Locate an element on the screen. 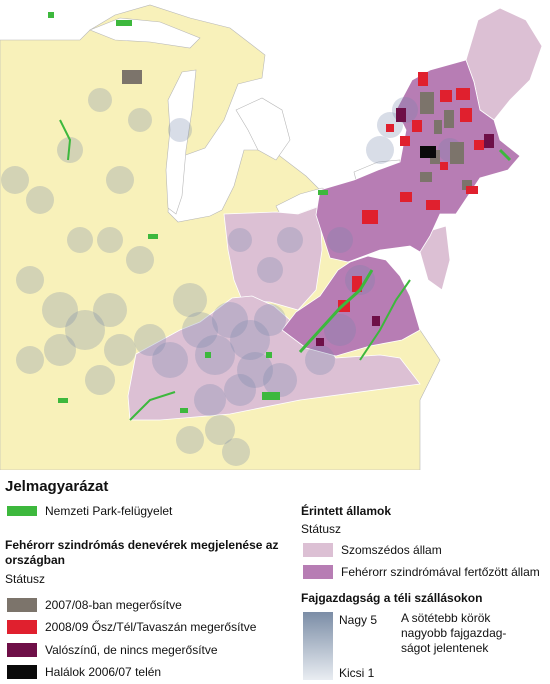 Image resolution: width=550 pixels, height=684 pixels. affected-label-neighbor: Szomszédos állam is located at coordinates (391, 550).